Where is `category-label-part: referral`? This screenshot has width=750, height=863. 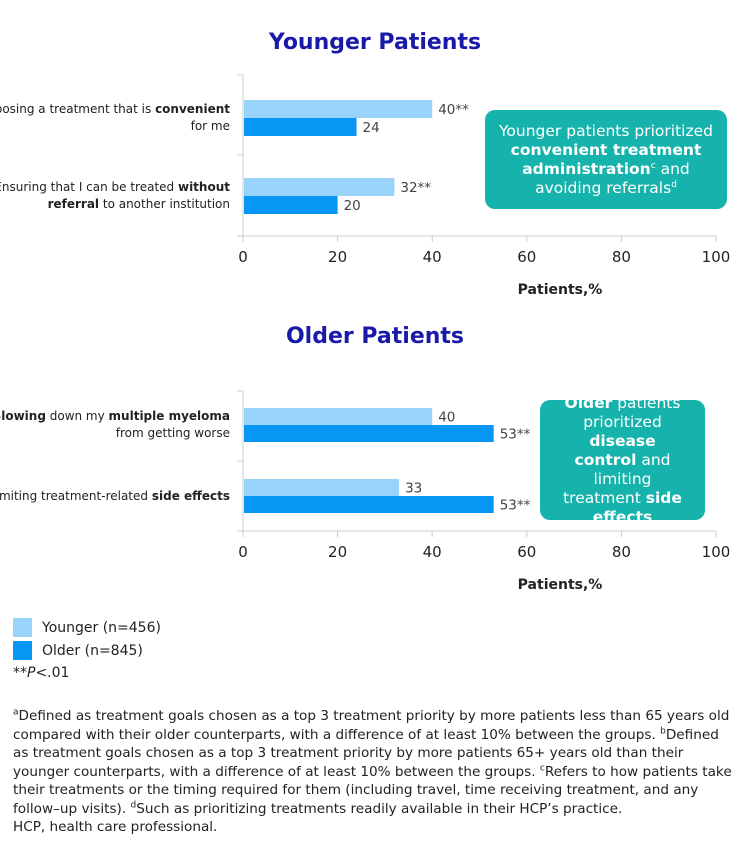 category-label-part: referral is located at coordinates (73, 204).